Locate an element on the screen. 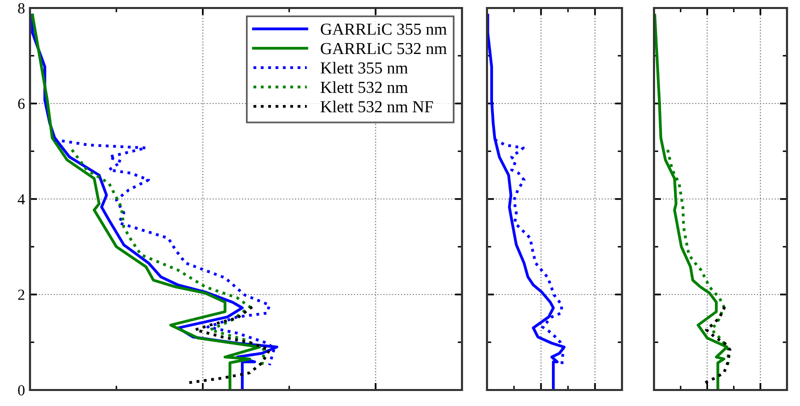  y-tick-label: 4 is located at coordinates (21, 199).